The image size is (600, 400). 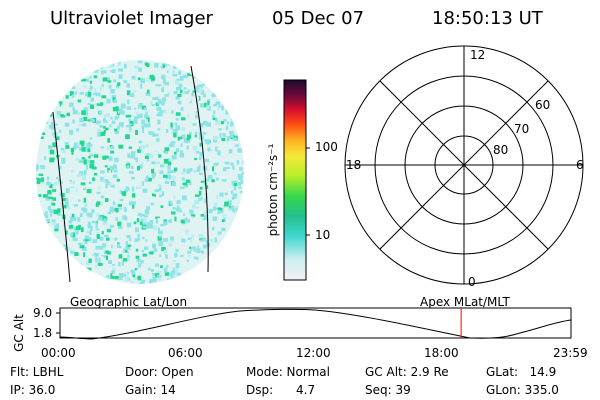 I want to click on altitude-plot-frame, so click(x=315, y=323).